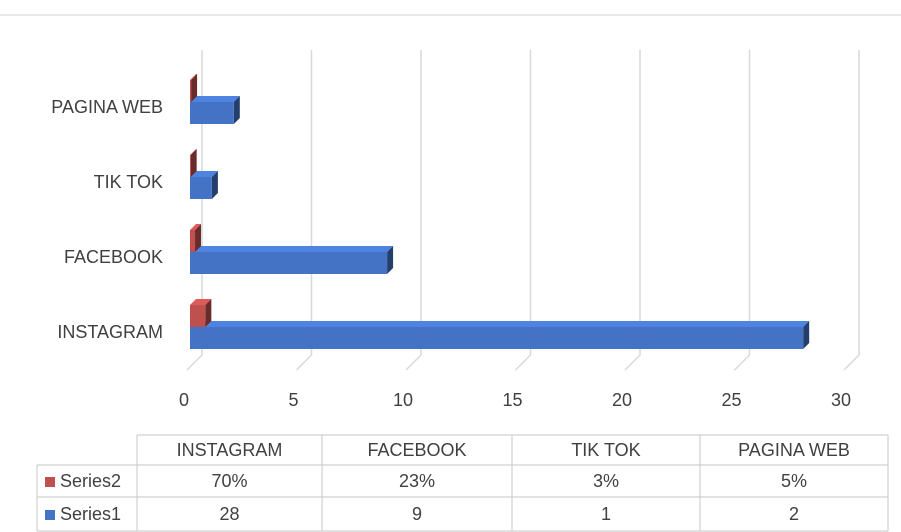 The image size is (901, 532). What do you see at coordinates (113, 257) in the screenshot?
I see `y-tick-label: FACEBOOK` at bounding box center [113, 257].